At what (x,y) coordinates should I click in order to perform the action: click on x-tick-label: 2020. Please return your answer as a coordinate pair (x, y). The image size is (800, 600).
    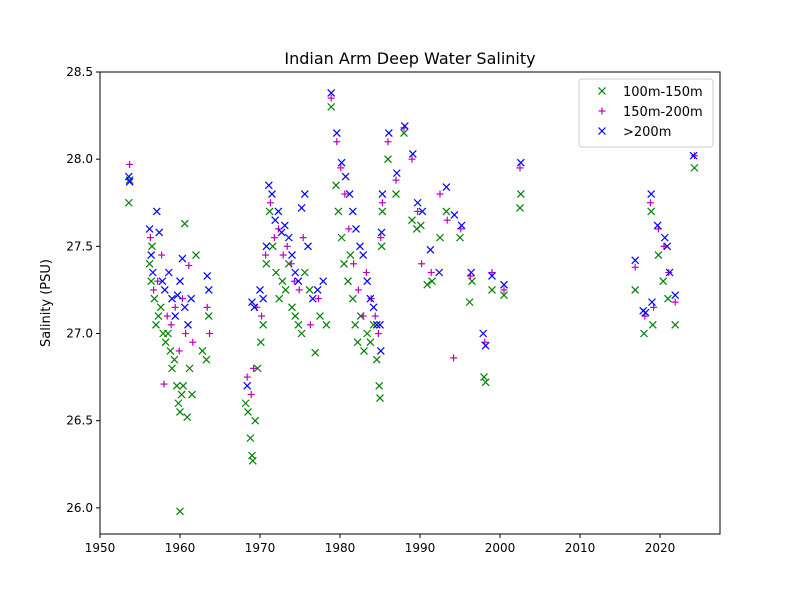
    Looking at the image, I should click on (660, 548).